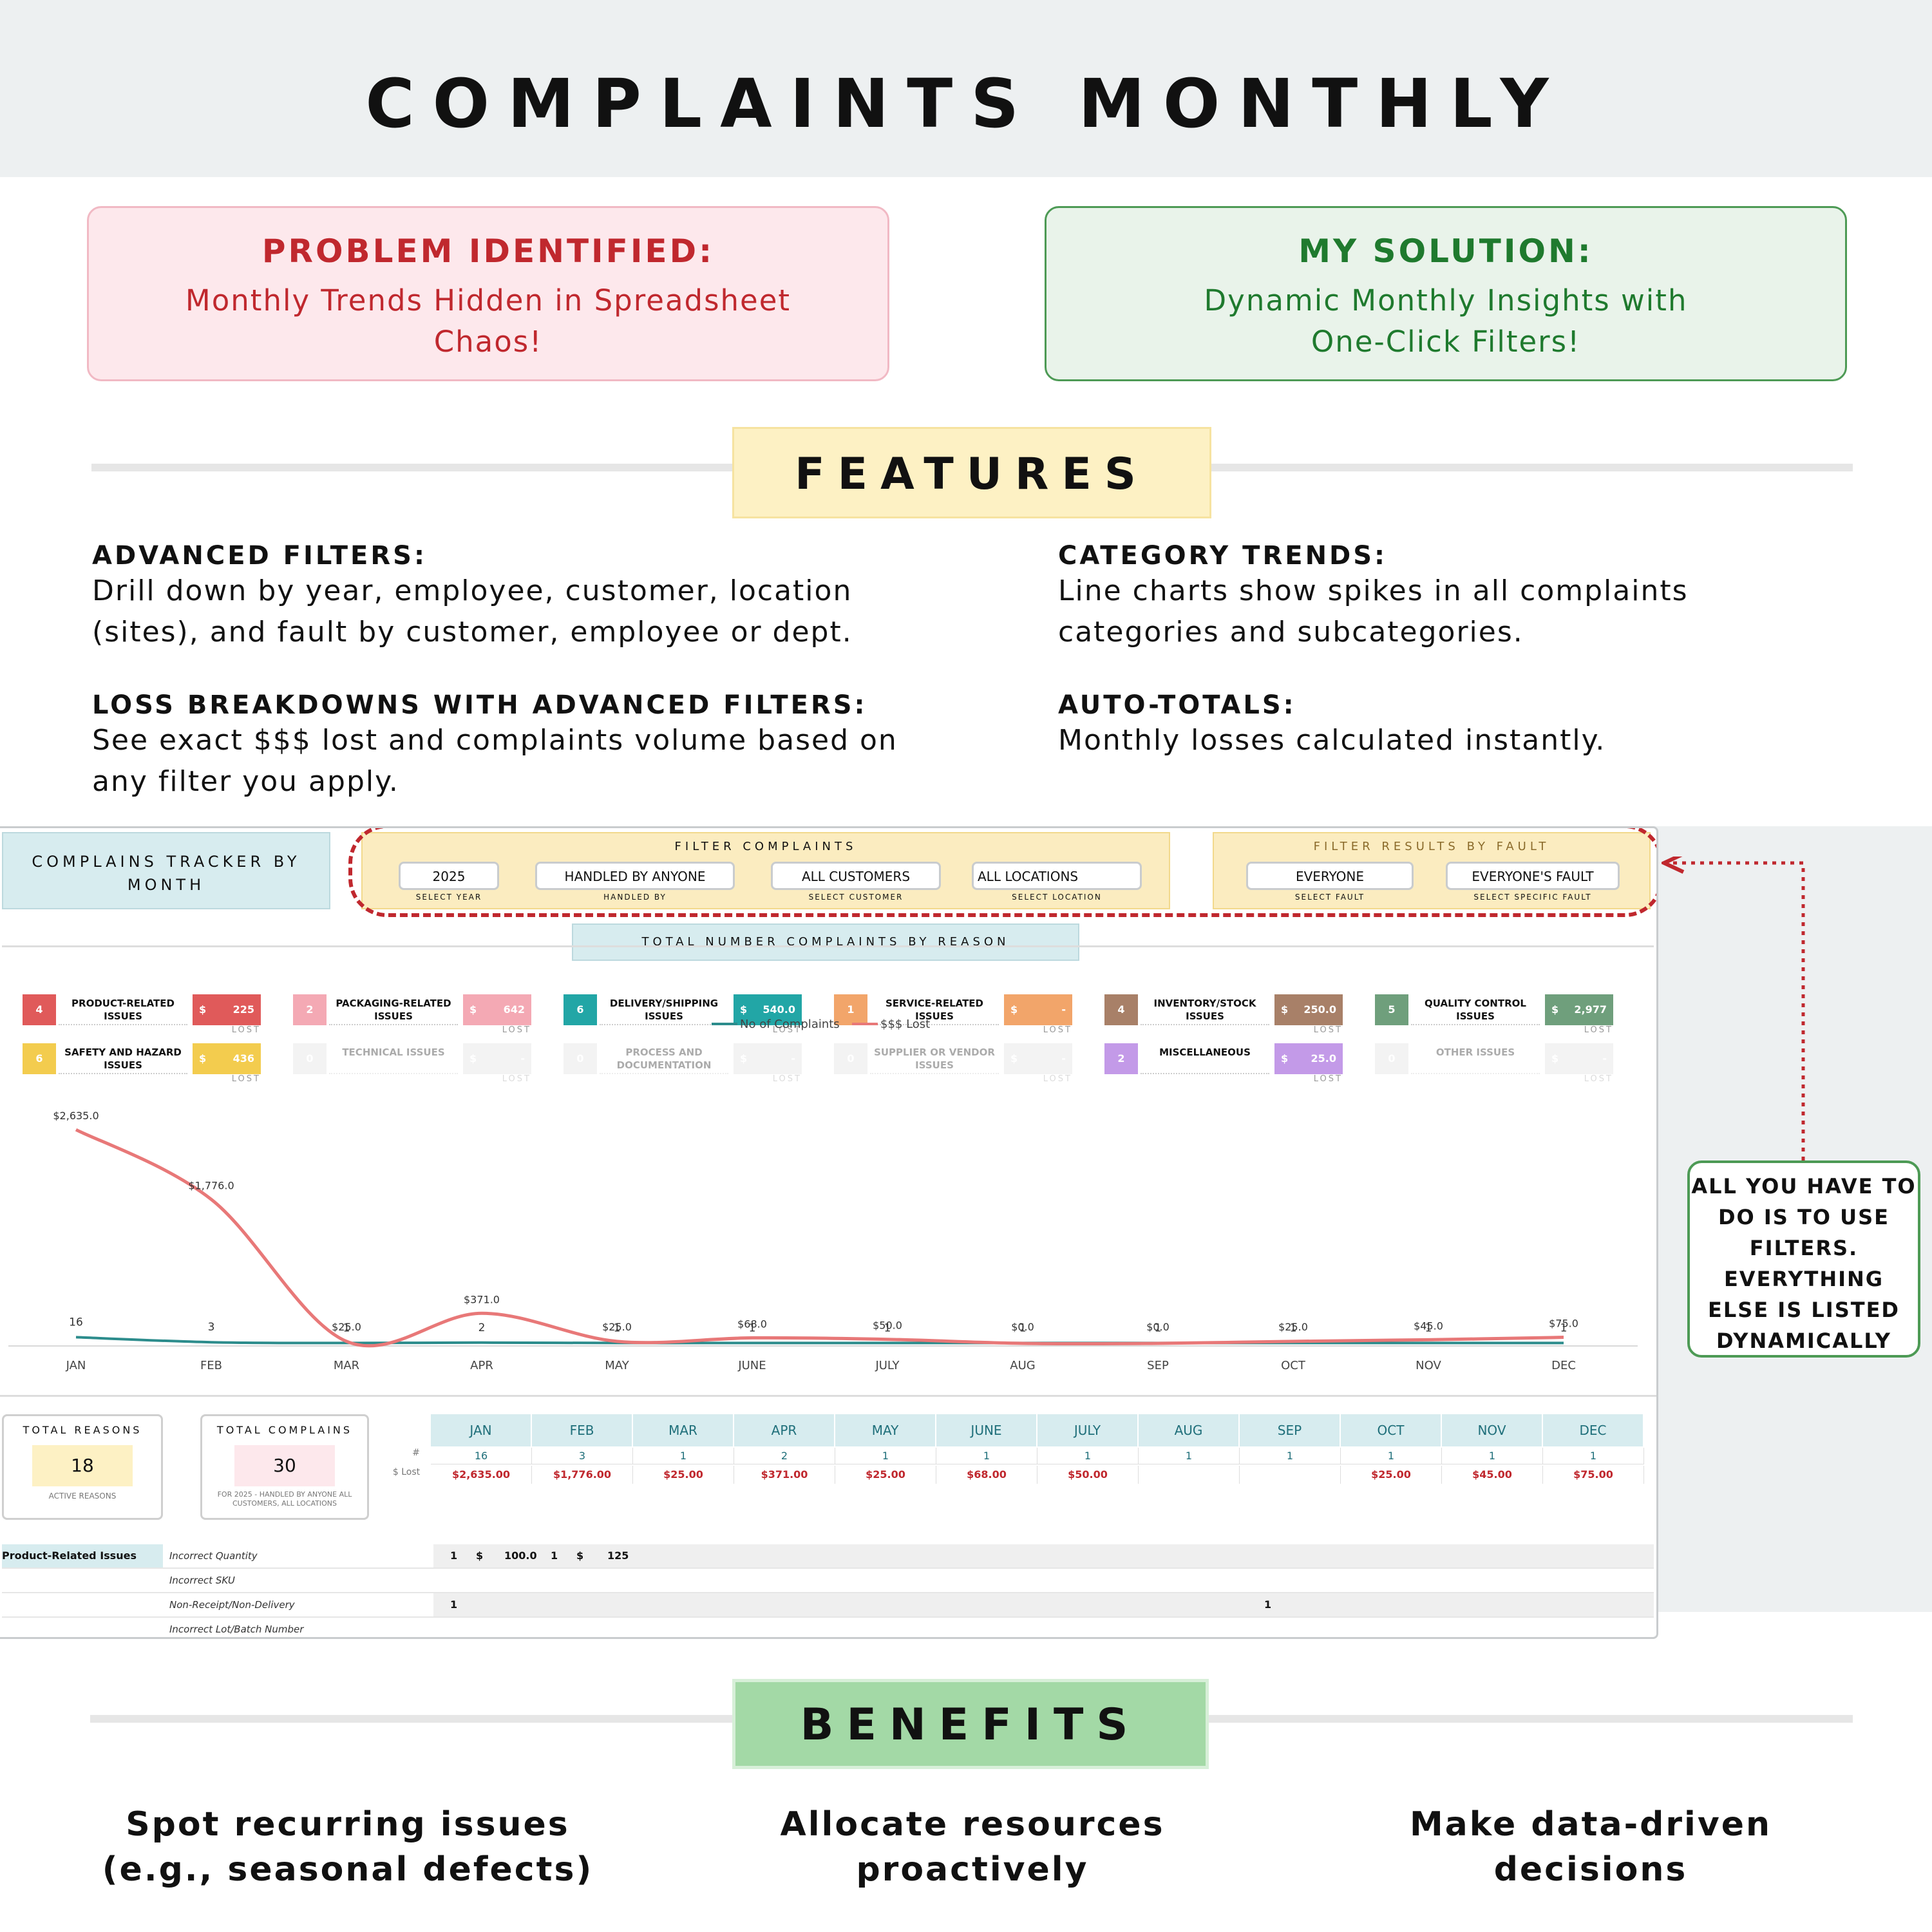 Image resolution: width=1932 pixels, height=1932 pixels. What do you see at coordinates (684, 1475) in the screenshot?
I see `month-lost: $25.00` at bounding box center [684, 1475].